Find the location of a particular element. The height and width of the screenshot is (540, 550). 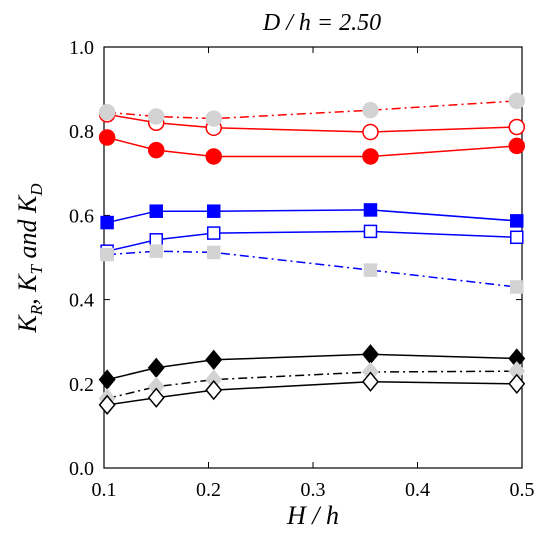

y-axis-label: KR, KT and KD is located at coordinates (29, 258).